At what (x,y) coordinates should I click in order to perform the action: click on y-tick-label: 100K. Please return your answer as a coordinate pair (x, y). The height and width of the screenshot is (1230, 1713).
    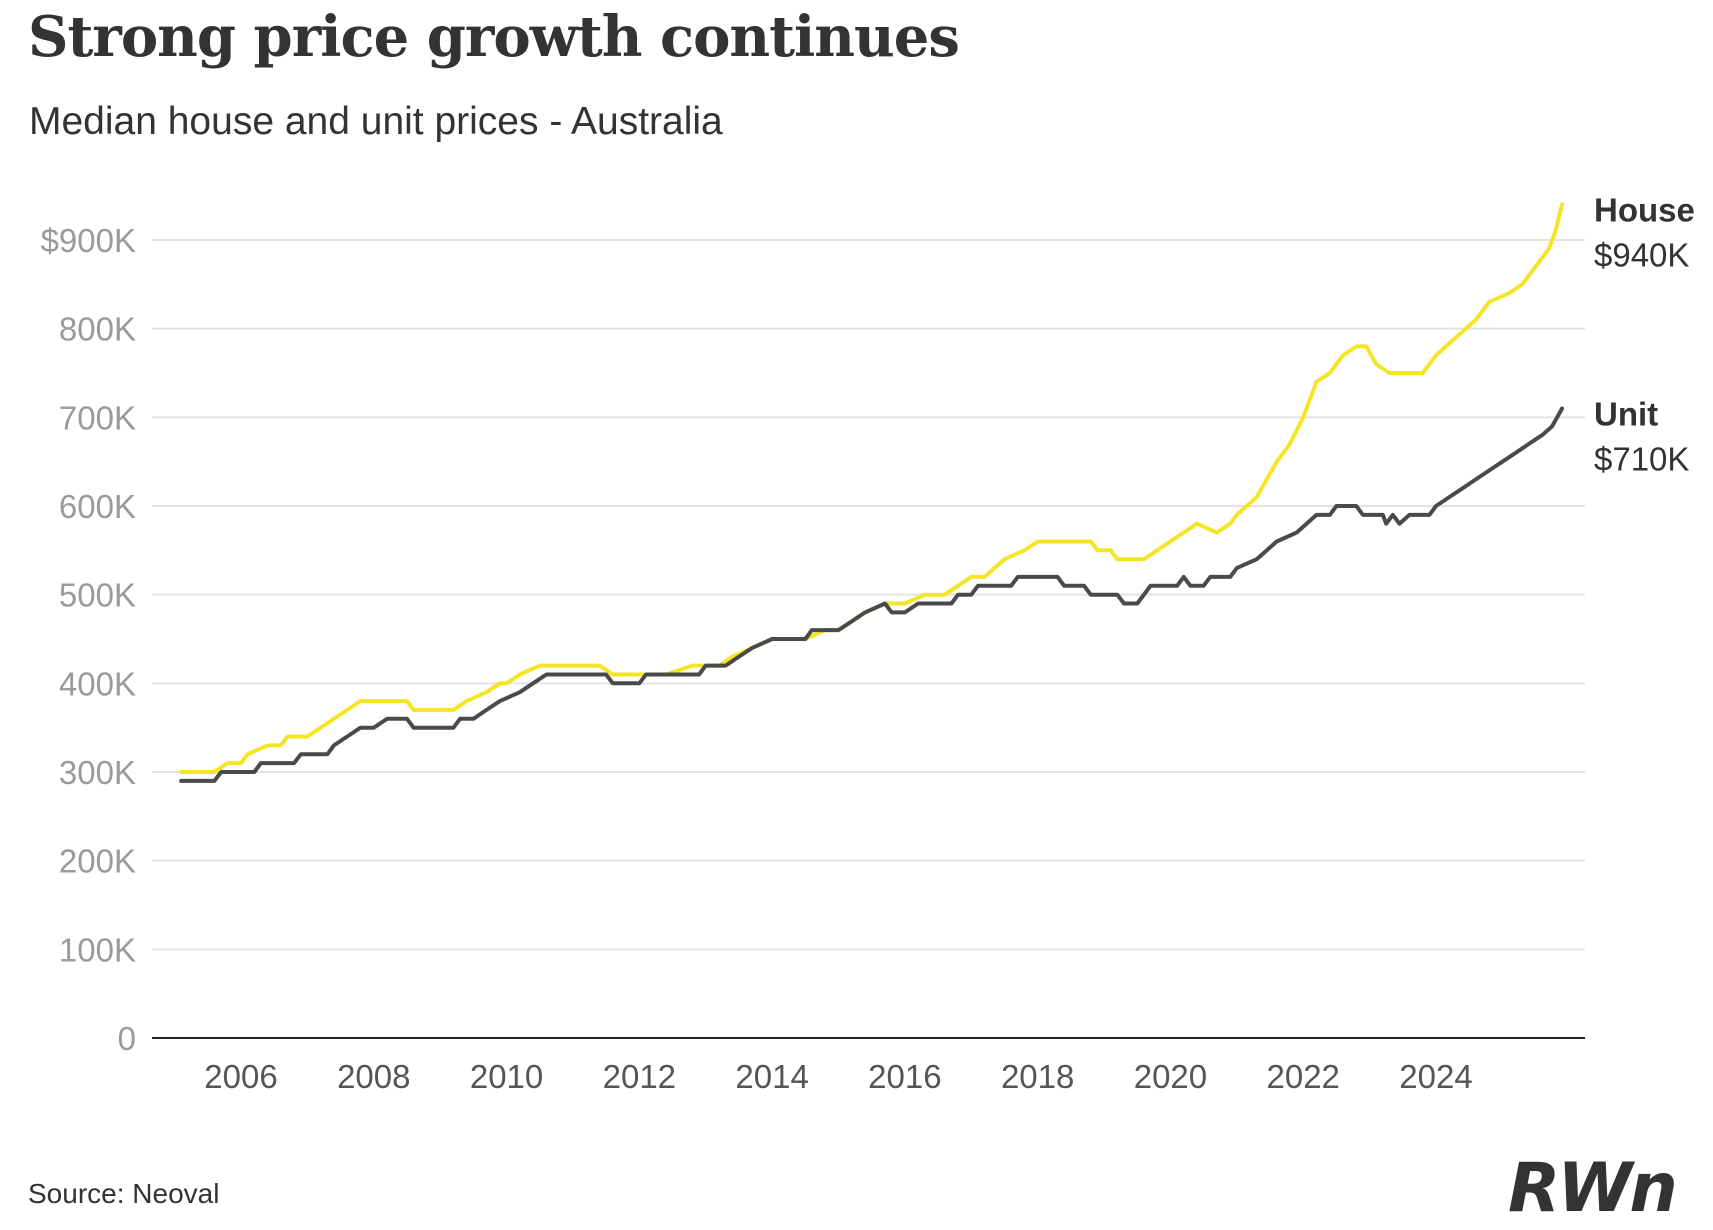
    Looking at the image, I should click on (97, 949).